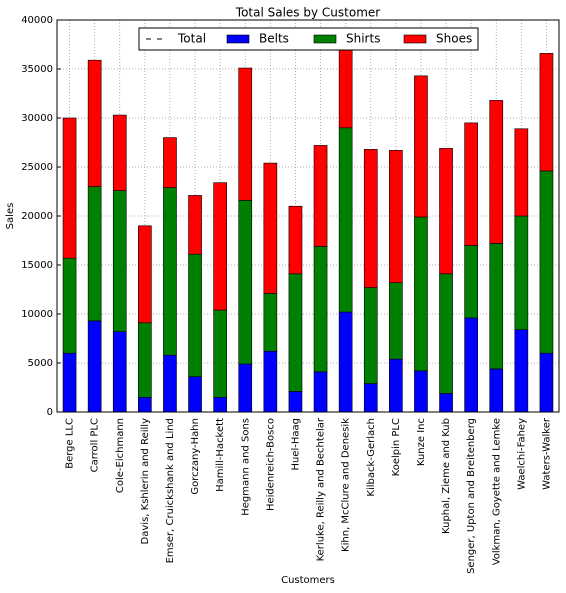 Image resolution: width=566 pixels, height=593 pixels. Describe the element at coordinates (270, 464) in the screenshot. I see `x-tick-label: Heidenreich-Bosco` at that location.